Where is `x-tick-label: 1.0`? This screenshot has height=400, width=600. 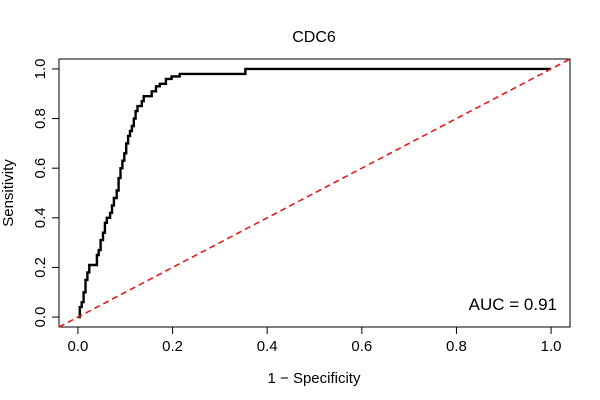 x-tick-label: 1.0 is located at coordinates (551, 346).